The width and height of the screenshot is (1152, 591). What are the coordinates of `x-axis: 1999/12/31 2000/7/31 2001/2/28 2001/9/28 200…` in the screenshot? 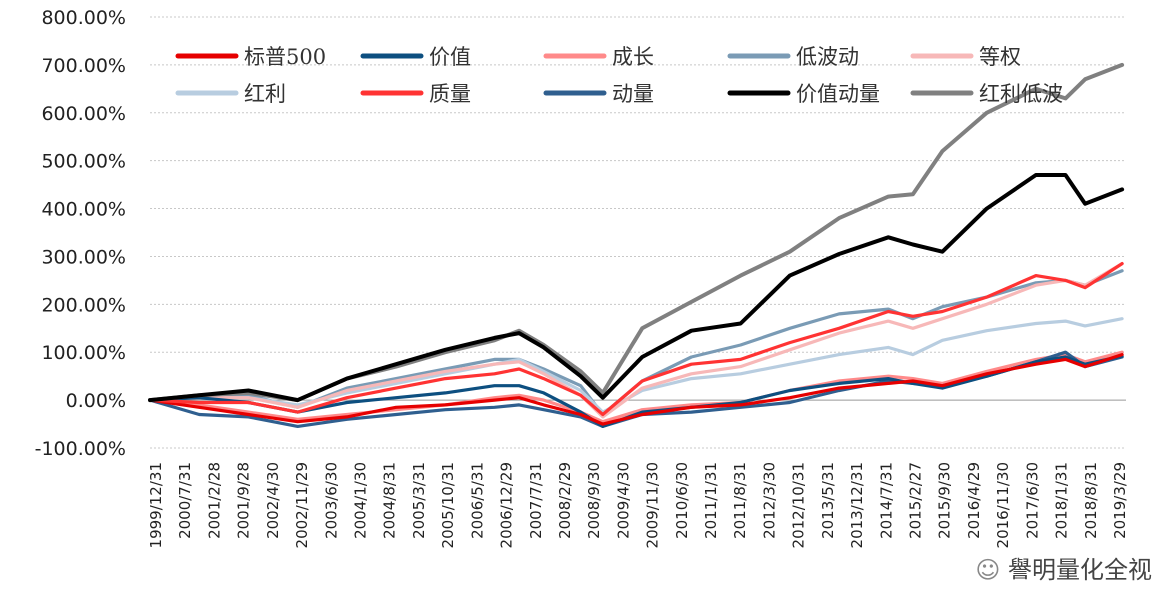 It's located at (638, 505).